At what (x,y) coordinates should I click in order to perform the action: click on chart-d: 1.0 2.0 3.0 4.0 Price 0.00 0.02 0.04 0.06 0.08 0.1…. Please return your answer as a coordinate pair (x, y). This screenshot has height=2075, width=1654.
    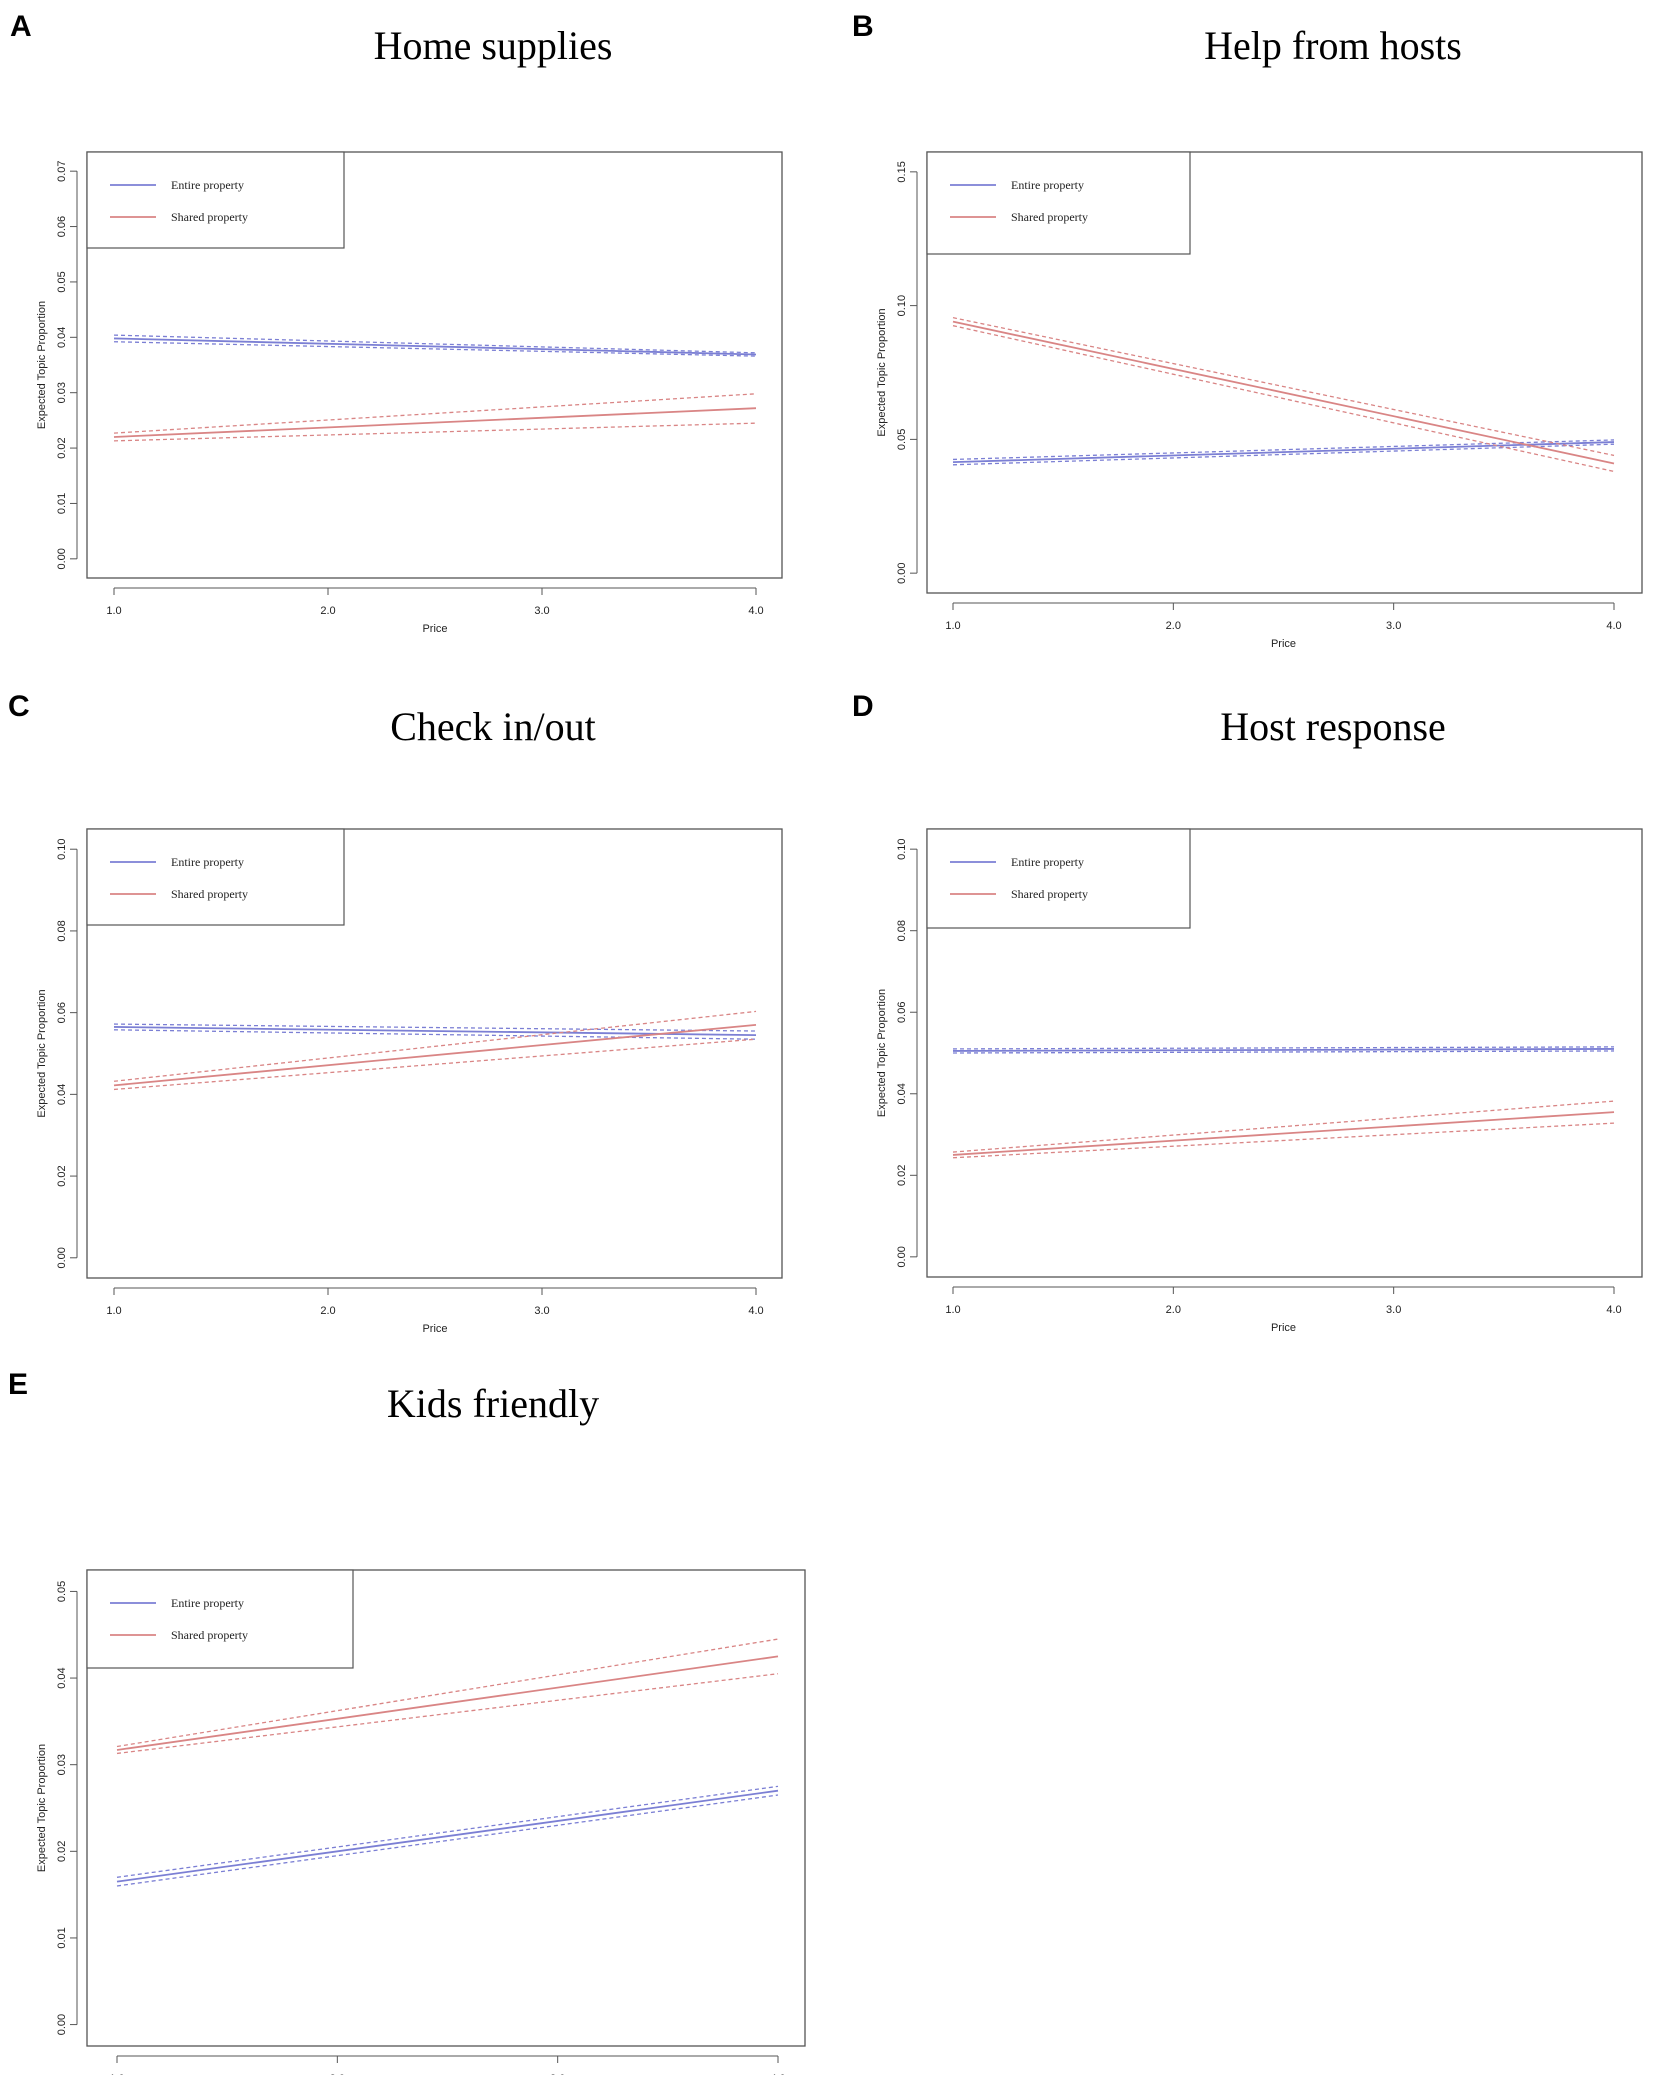
    Looking at the image, I should click on (1259, 1081).